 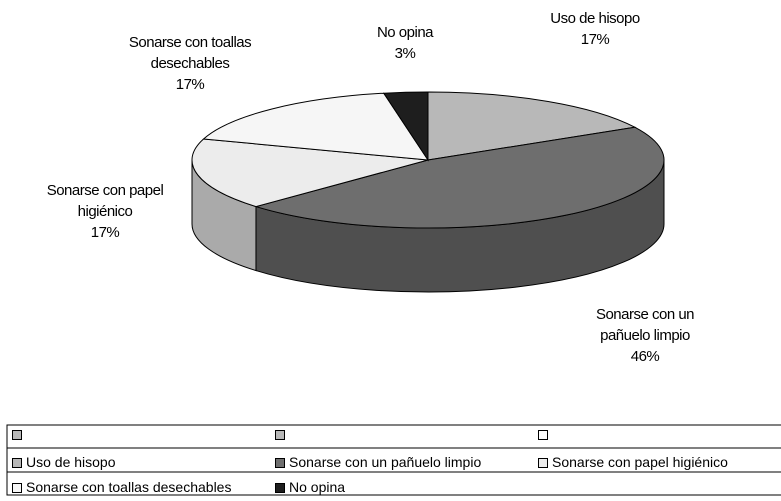 I want to click on slice-label: Uso de hisopo 17%, so click(x=595, y=29).